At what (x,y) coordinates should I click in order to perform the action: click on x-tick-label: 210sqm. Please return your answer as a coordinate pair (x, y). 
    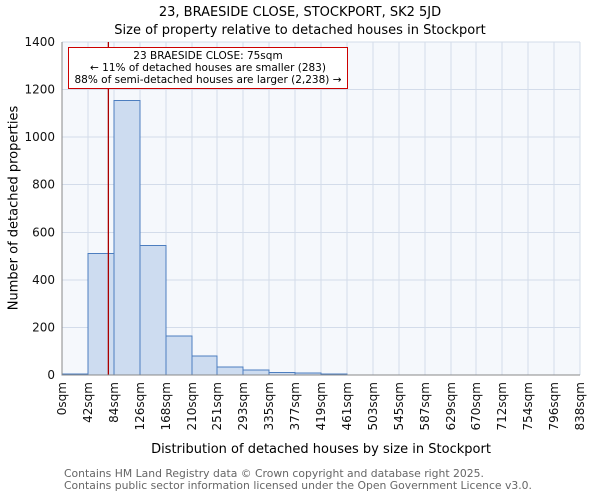
    Looking at the image, I should click on (192, 406).